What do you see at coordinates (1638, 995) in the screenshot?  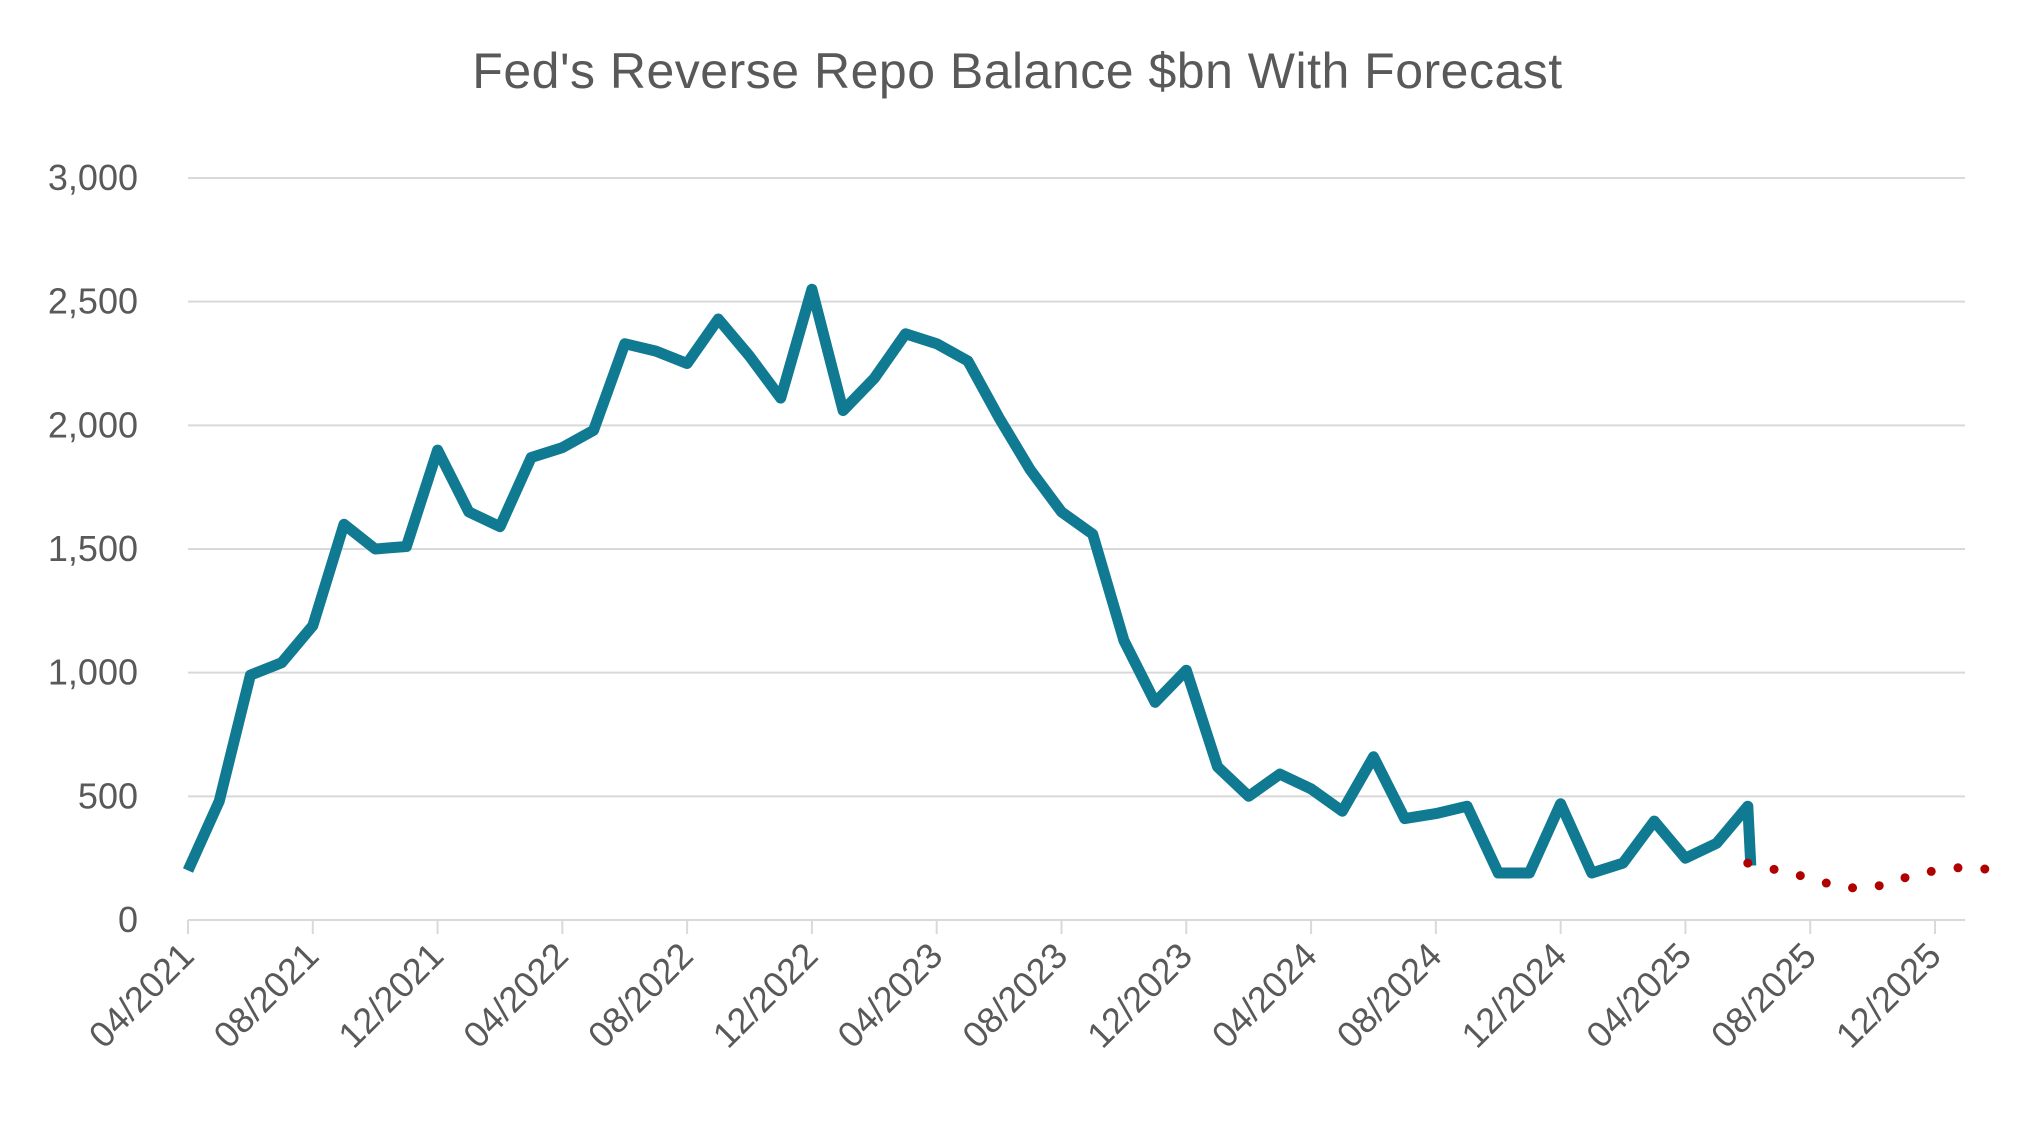 I see `x-tick-label: 04/2025` at bounding box center [1638, 995].